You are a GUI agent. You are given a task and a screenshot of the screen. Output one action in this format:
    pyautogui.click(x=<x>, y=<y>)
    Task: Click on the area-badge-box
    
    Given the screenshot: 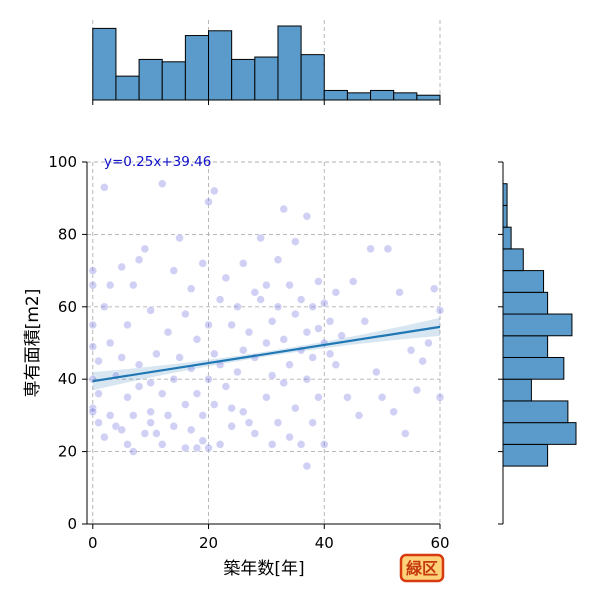 What is the action you would take?
    pyautogui.click(x=422, y=568)
    